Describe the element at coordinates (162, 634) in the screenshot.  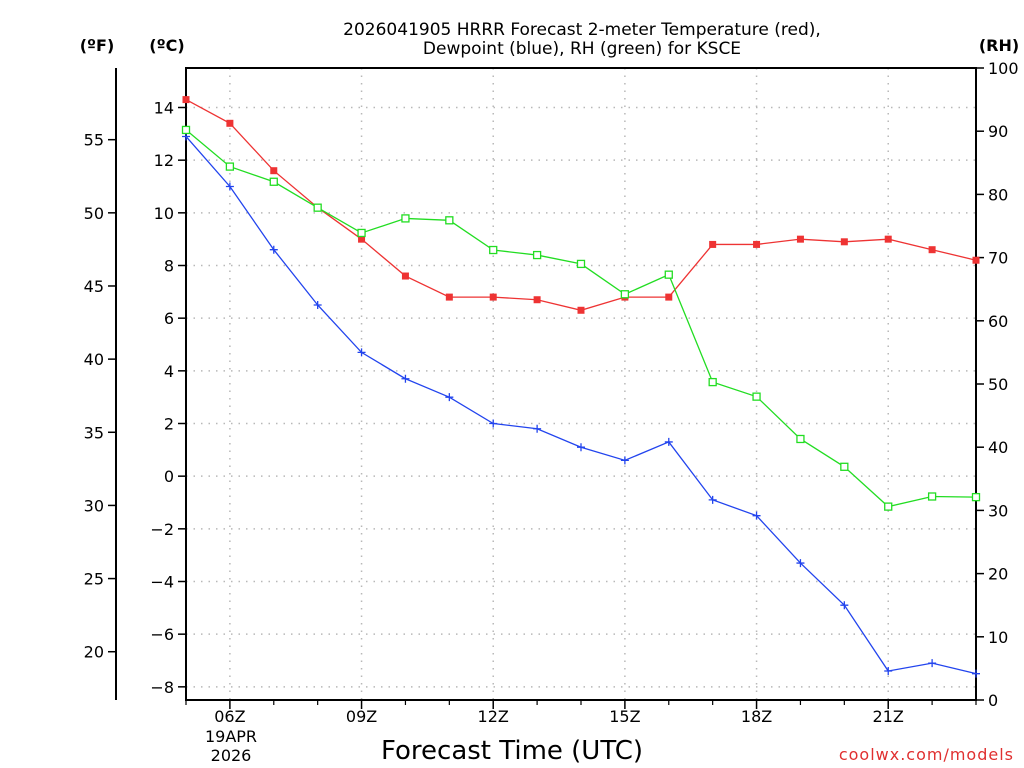
I see `celsius-tick-label: −6` at that location.